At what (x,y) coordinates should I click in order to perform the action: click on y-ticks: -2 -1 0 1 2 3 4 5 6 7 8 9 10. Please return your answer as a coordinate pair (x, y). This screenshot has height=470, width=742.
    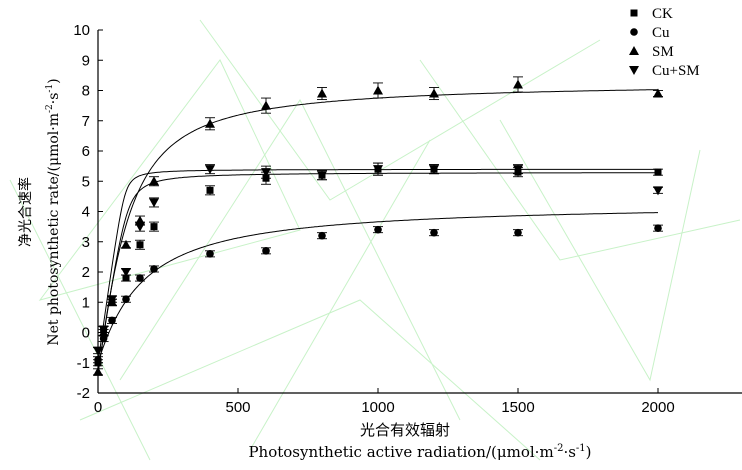
    Looking at the image, I should click on (88, 212).